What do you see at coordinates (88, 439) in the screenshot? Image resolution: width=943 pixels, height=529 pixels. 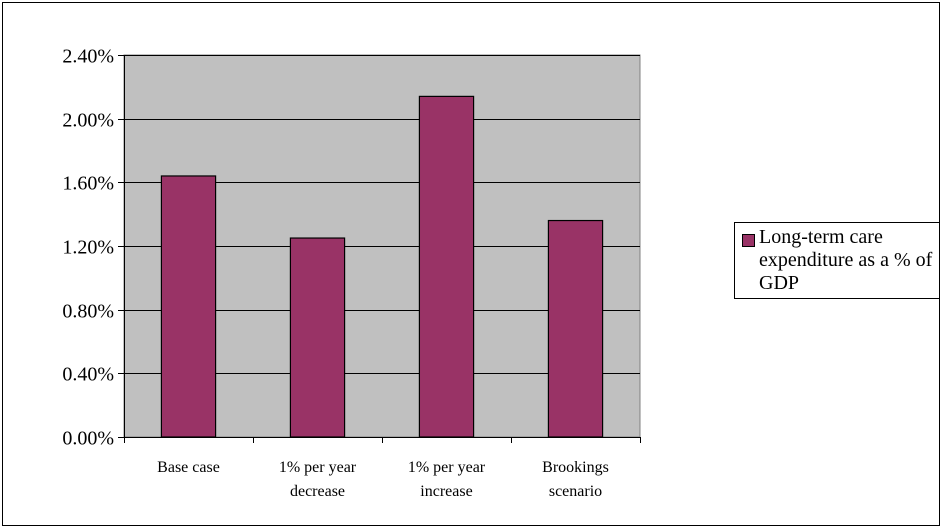 I see `y-tick-label: 0.00%` at bounding box center [88, 439].